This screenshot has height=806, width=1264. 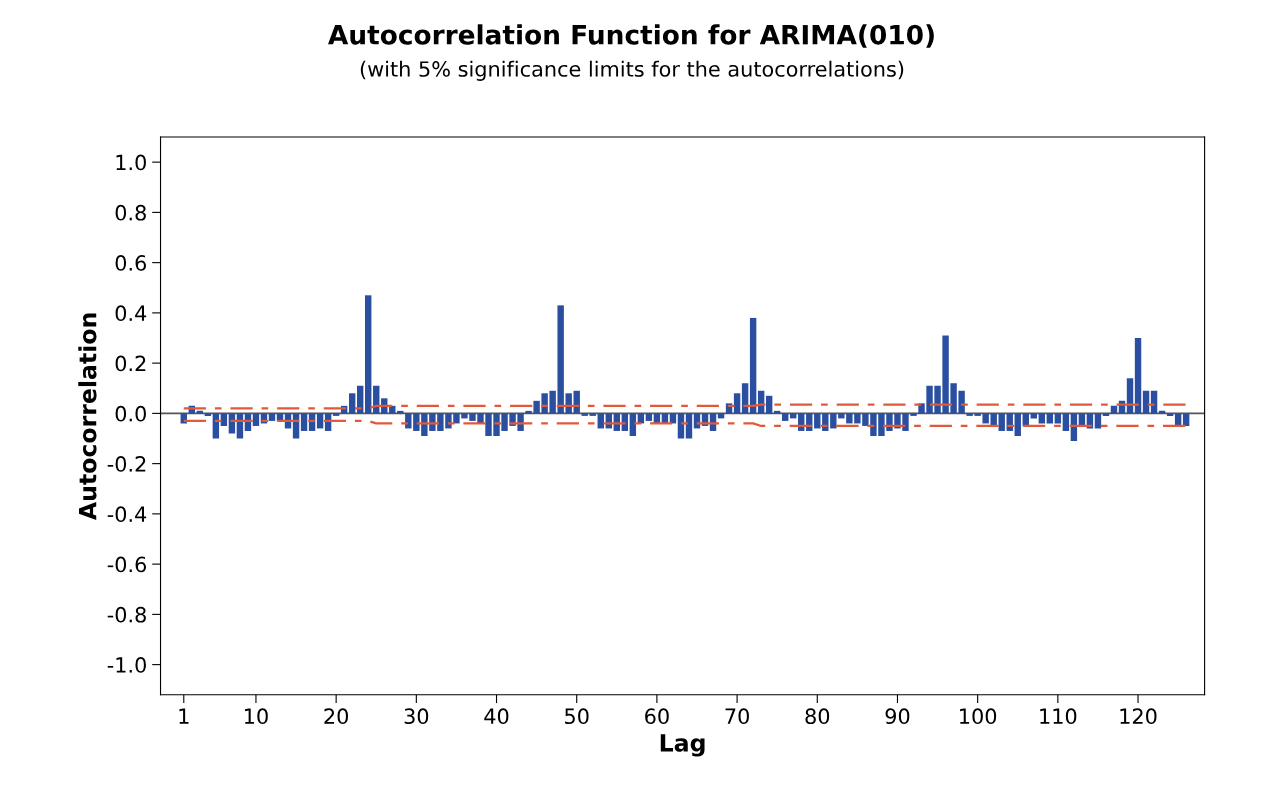 What do you see at coordinates (416, 716) in the screenshot?
I see `x-tick-label: 30` at bounding box center [416, 716].